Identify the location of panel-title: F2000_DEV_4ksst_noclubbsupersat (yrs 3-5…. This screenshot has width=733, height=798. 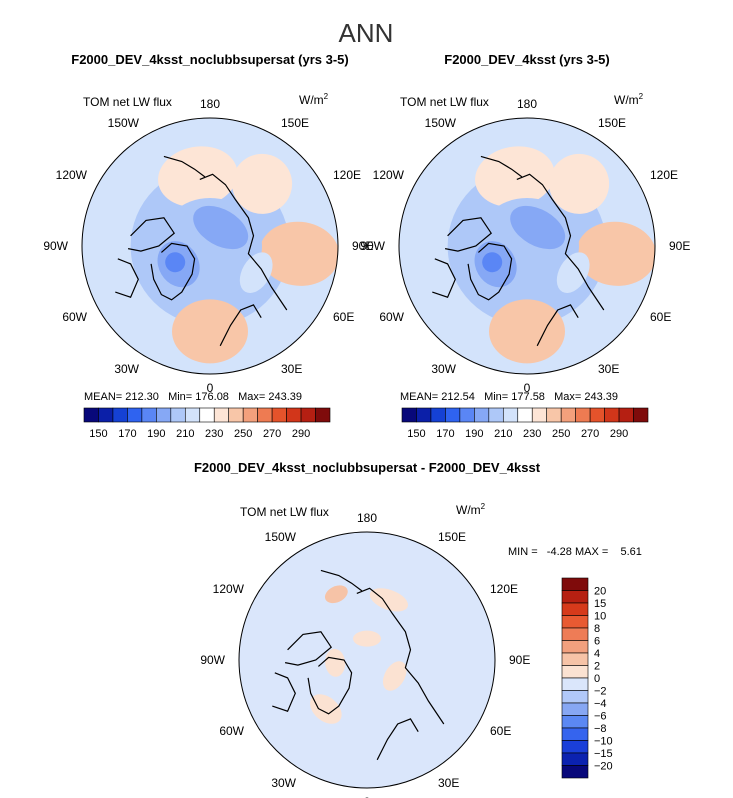
(209, 59).